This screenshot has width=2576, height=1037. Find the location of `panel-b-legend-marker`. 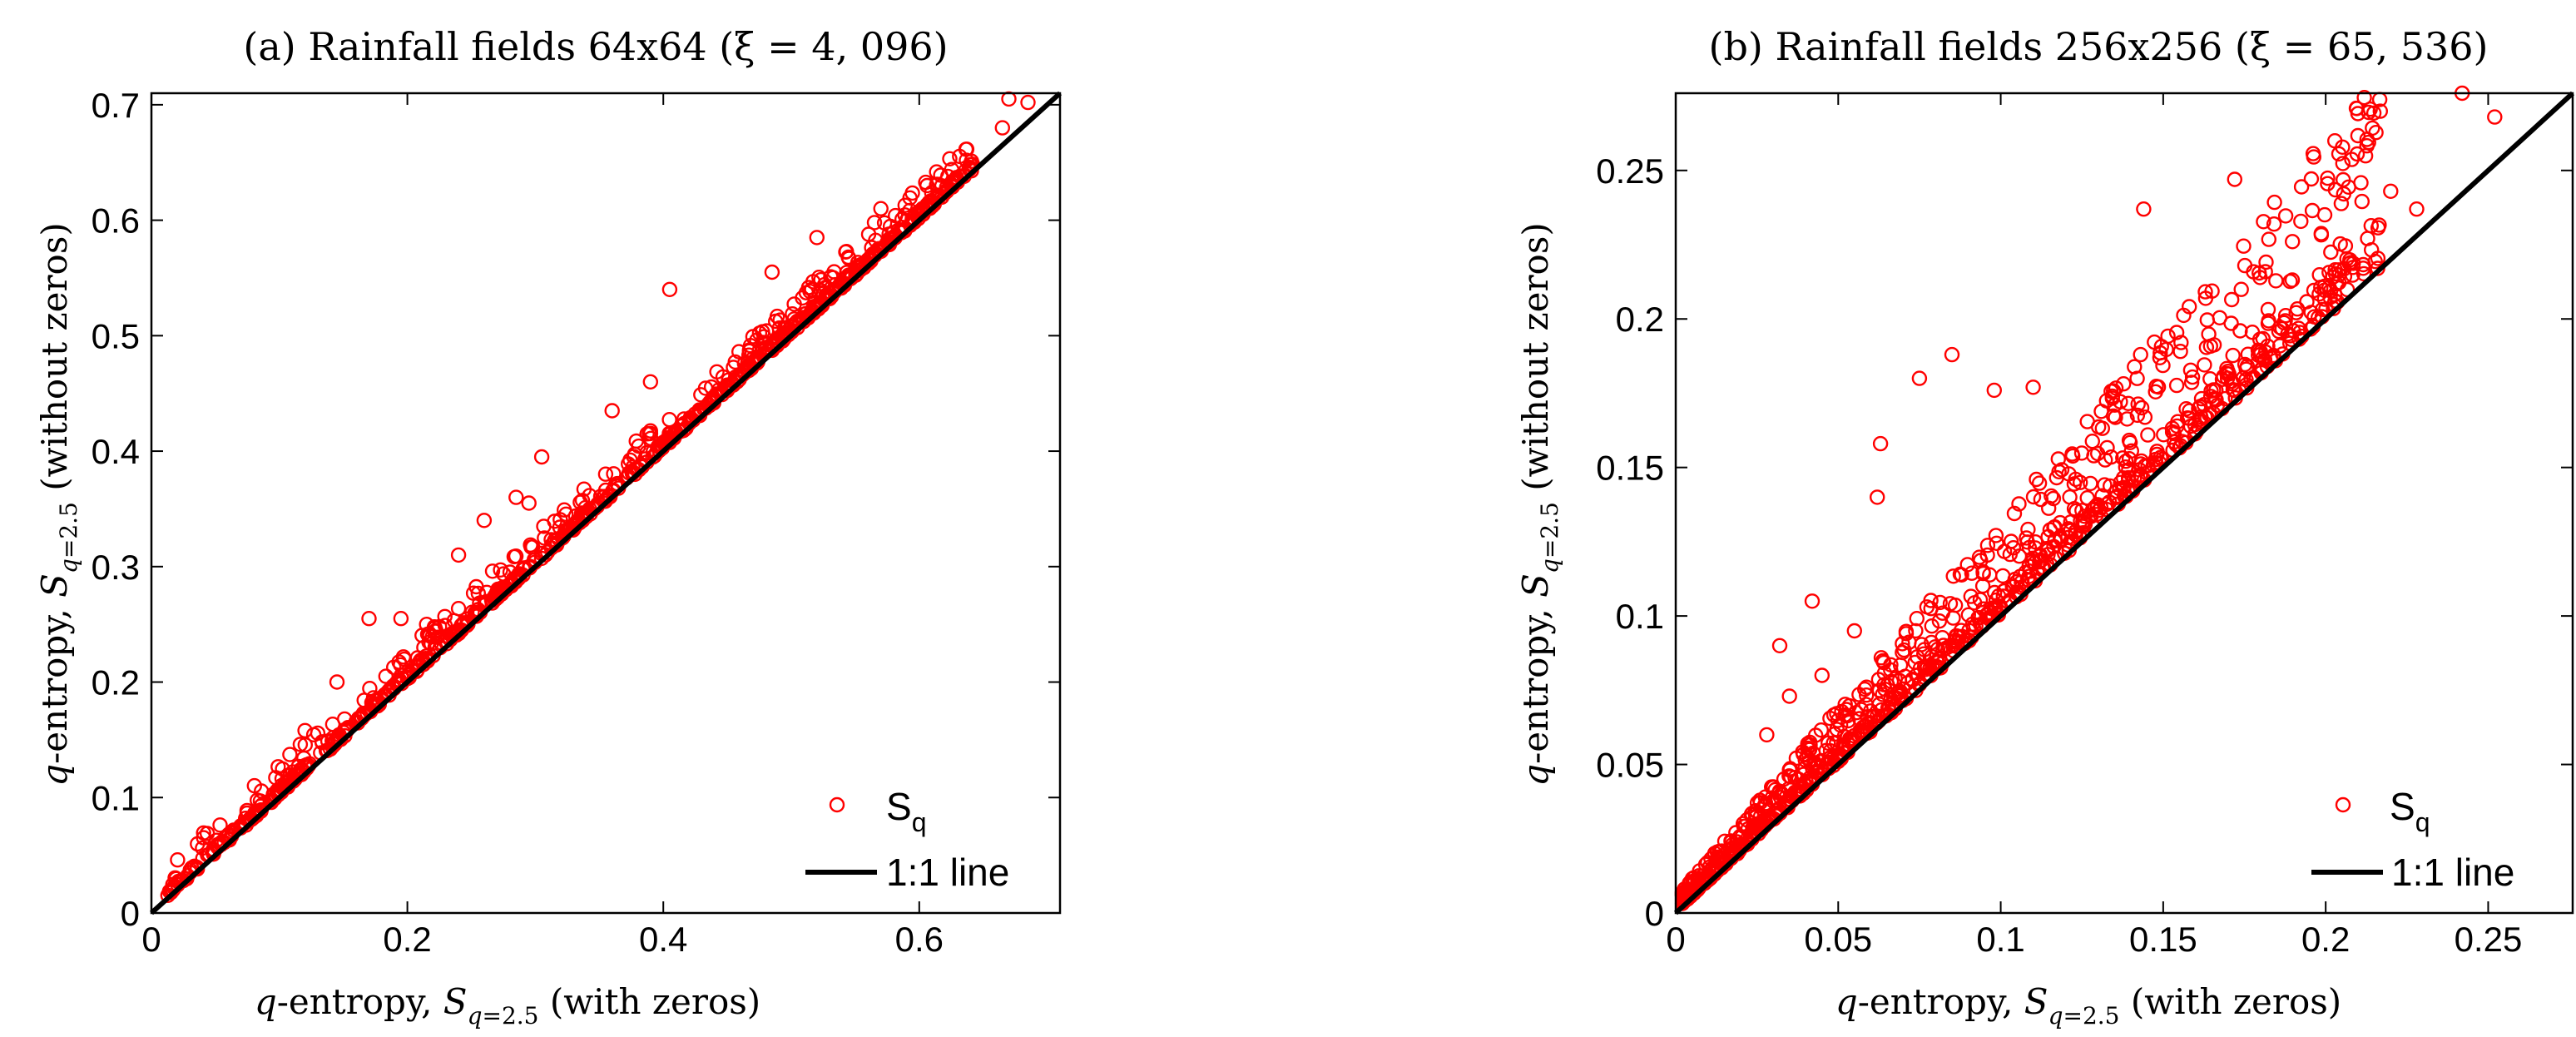

panel-b-legend-marker is located at coordinates (2343, 804).